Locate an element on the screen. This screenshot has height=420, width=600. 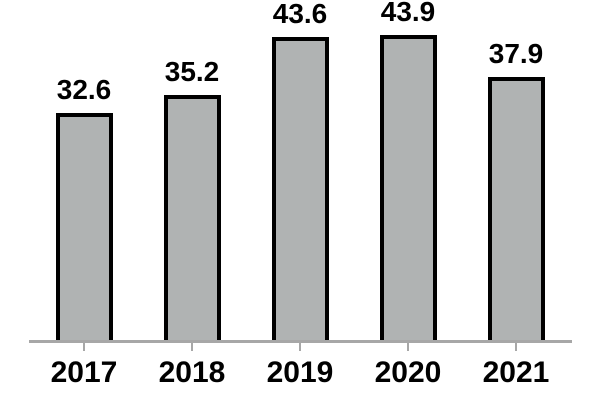
bar-value-label: 43.9 is located at coordinates (408, 13).